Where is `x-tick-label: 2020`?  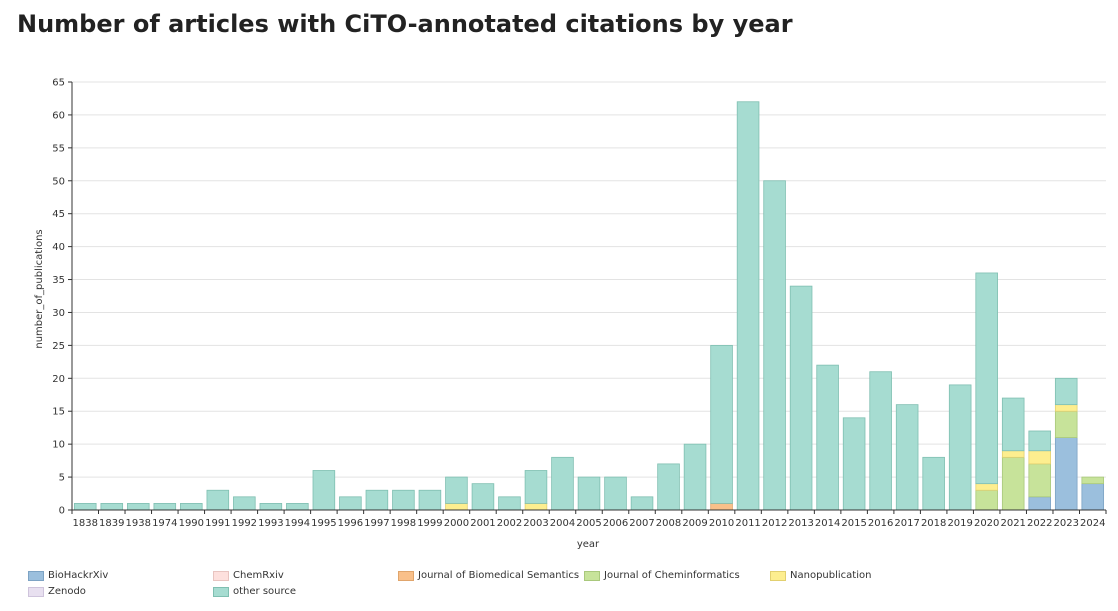
x-tick-label: 2020 is located at coordinates (986, 523).